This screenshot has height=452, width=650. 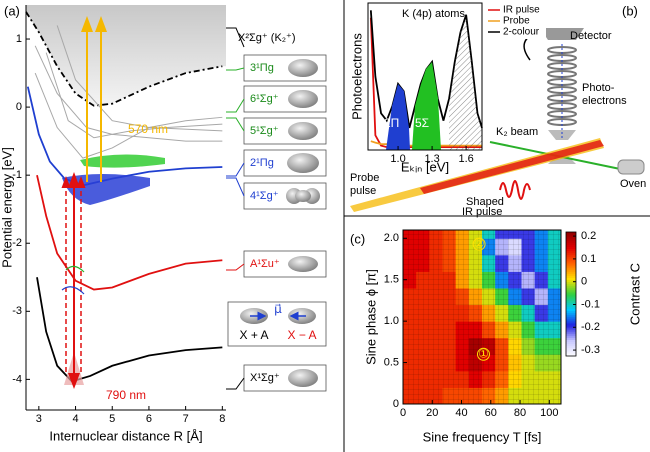 What do you see at coordinates (17, 379) in the screenshot?
I see `y-tick-label: -4` at bounding box center [17, 379].